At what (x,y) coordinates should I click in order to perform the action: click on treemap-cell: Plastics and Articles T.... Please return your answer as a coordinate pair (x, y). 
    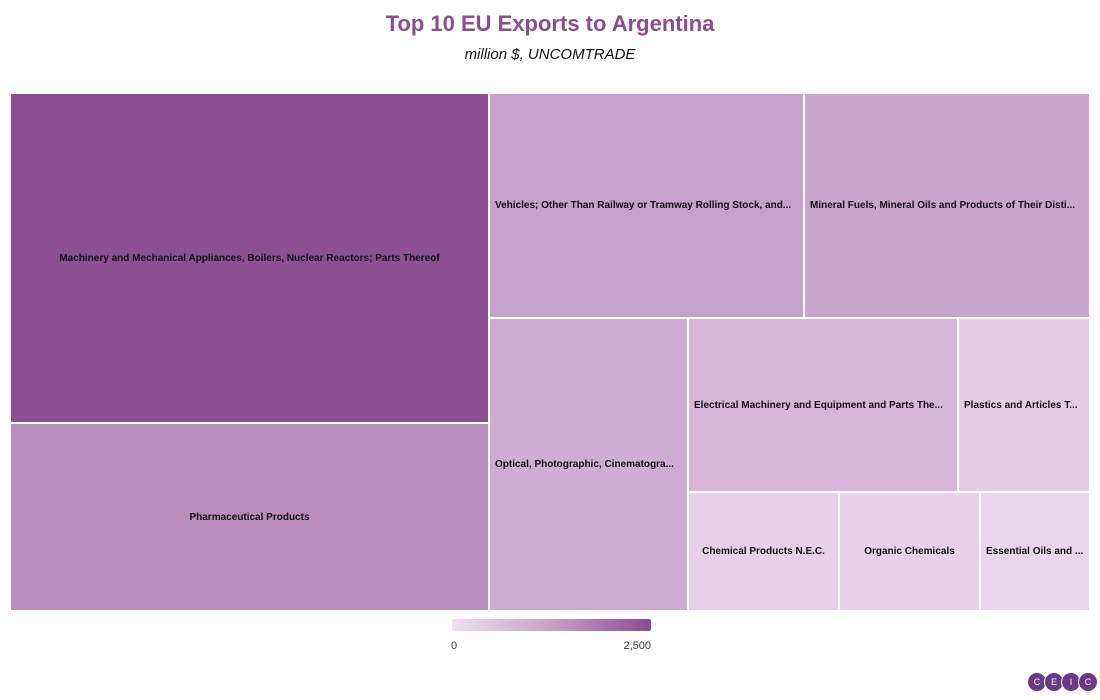
    Looking at the image, I should click on (1024, 405).